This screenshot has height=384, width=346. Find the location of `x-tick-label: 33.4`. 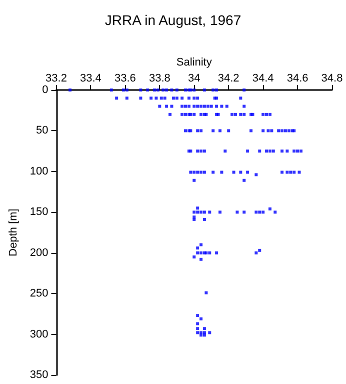

x-tick-label: 33.4 is located at coordinates (91, 78).